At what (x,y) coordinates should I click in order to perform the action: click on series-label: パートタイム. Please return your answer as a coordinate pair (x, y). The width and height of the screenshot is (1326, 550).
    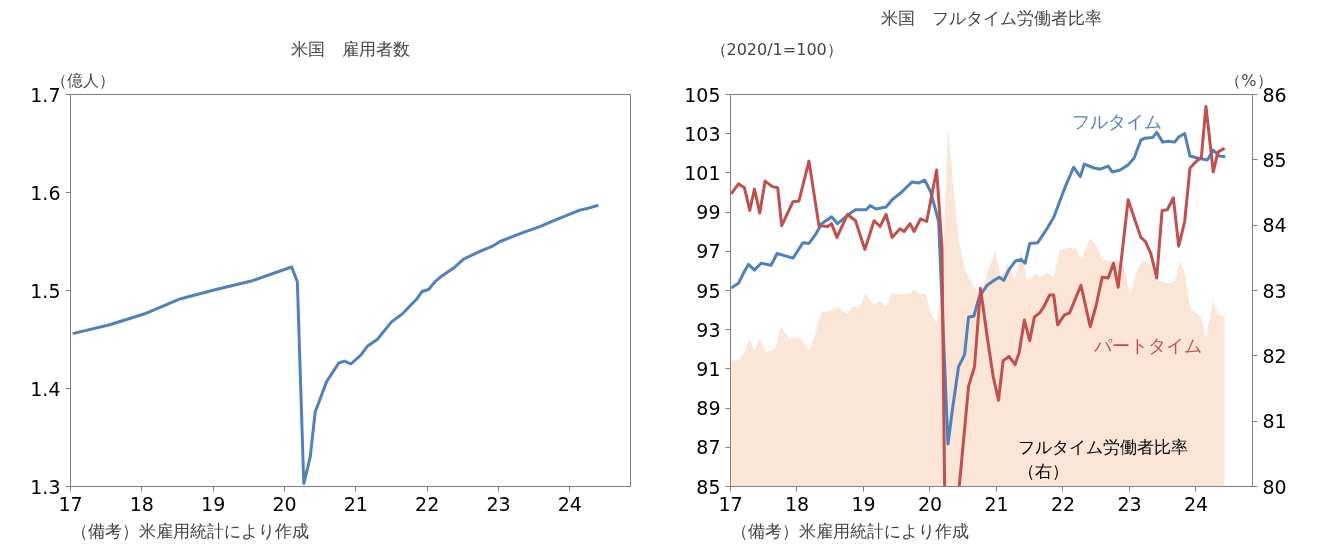
    Looking at the image, I should click on (1148, 345).